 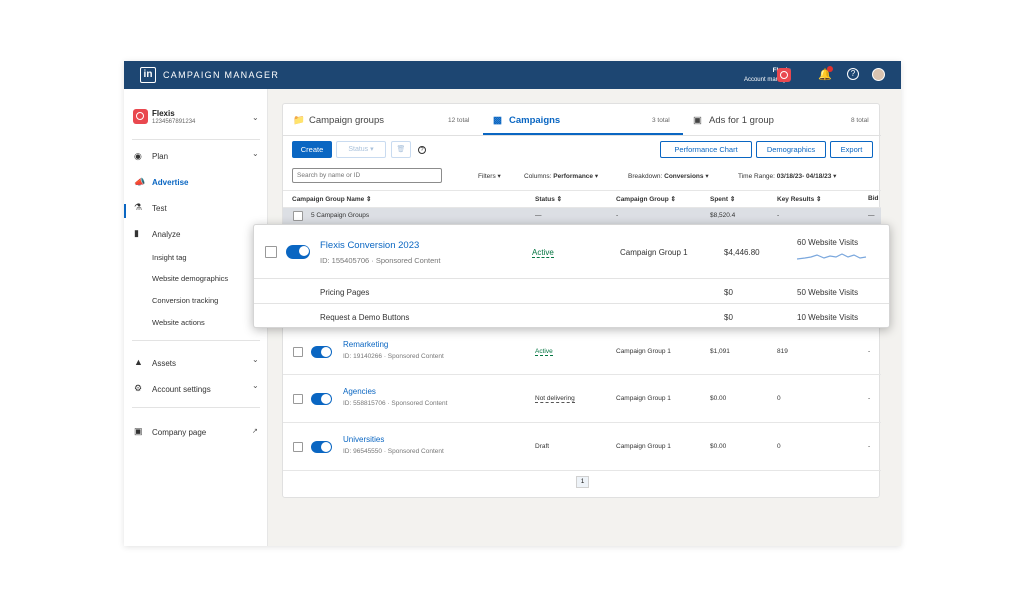 What do you see at coordinates (825, 75) in the screenshot?
I see `bell-icon: 🔔` at bounding box center [825, 75].